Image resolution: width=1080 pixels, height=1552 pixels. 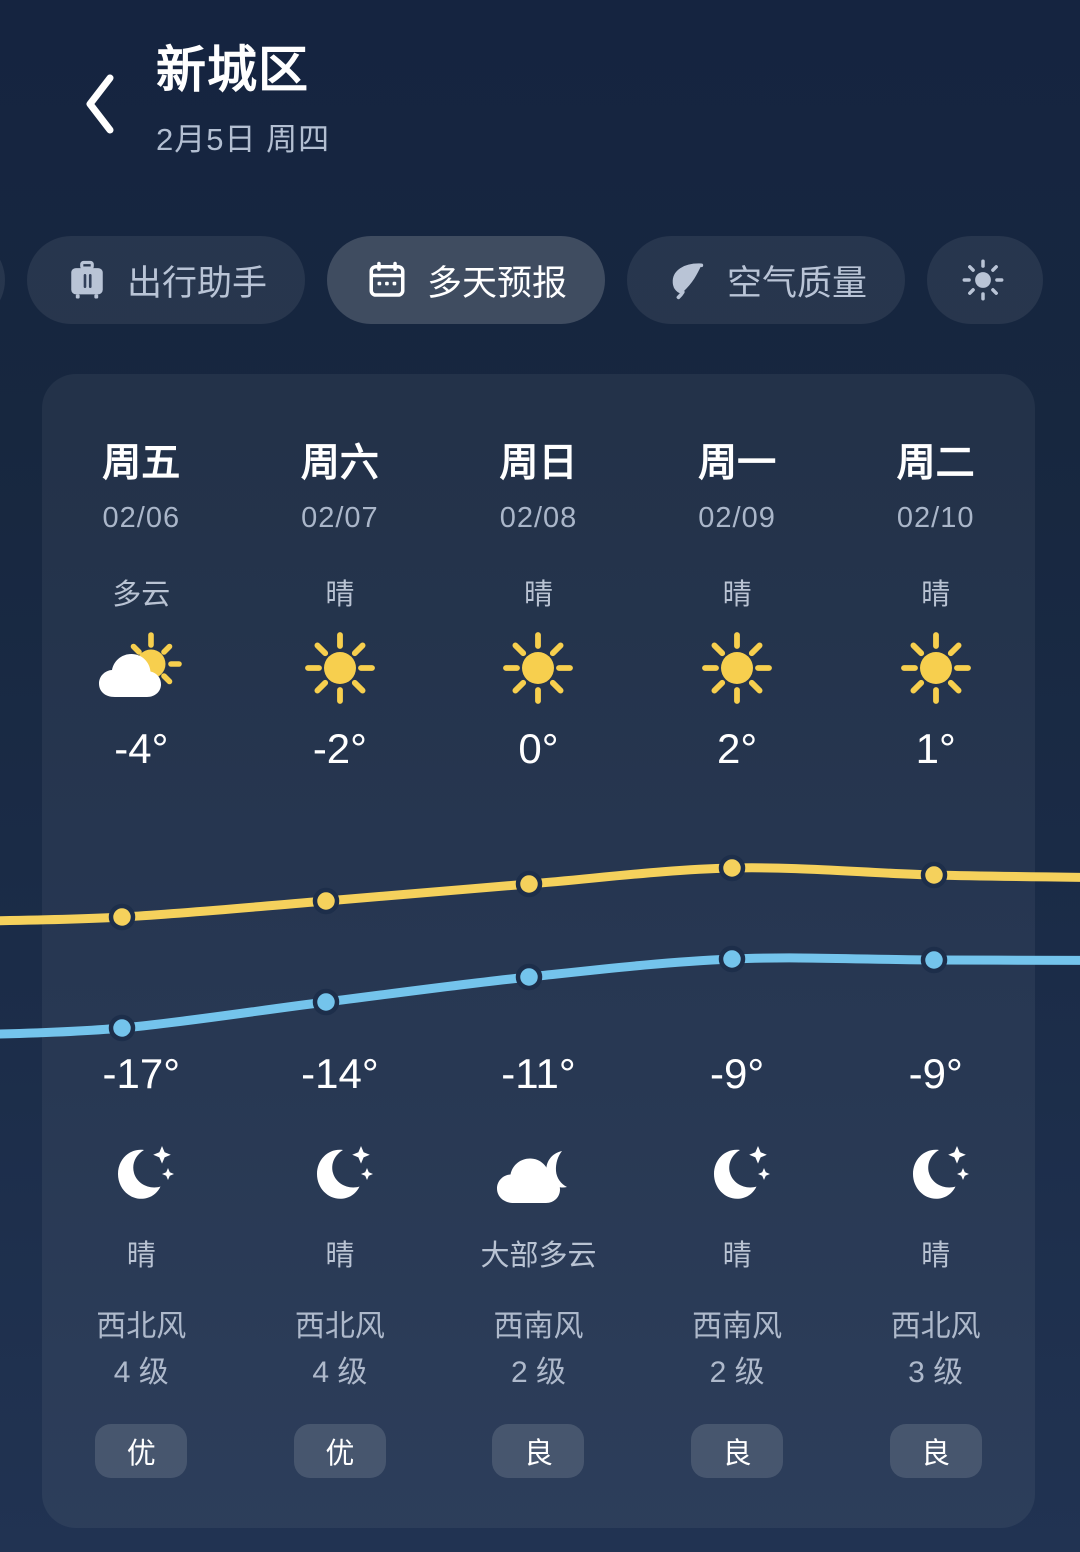 I want to click on forecast-day-column: 周五 02/06 多云 -4° -17°, so click(x=141, y=951).